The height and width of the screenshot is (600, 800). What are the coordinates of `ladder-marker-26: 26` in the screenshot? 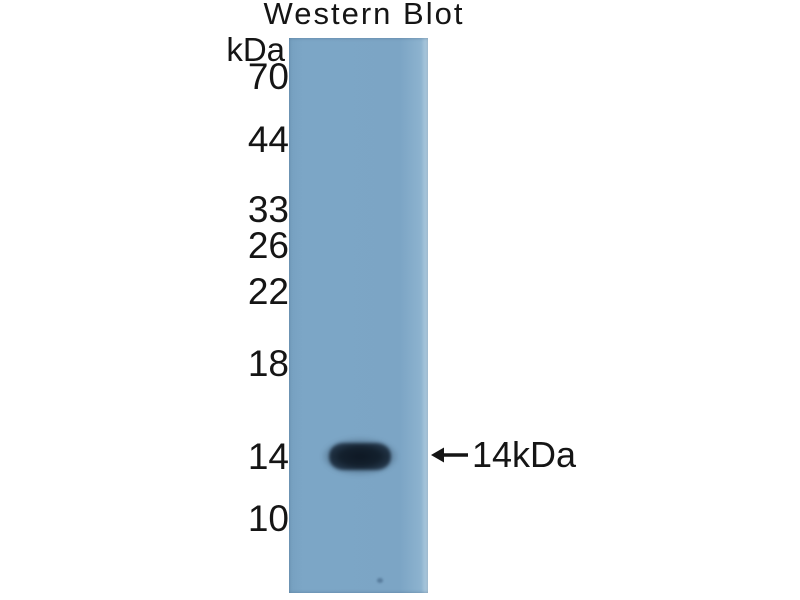 It's located at (268, 245).